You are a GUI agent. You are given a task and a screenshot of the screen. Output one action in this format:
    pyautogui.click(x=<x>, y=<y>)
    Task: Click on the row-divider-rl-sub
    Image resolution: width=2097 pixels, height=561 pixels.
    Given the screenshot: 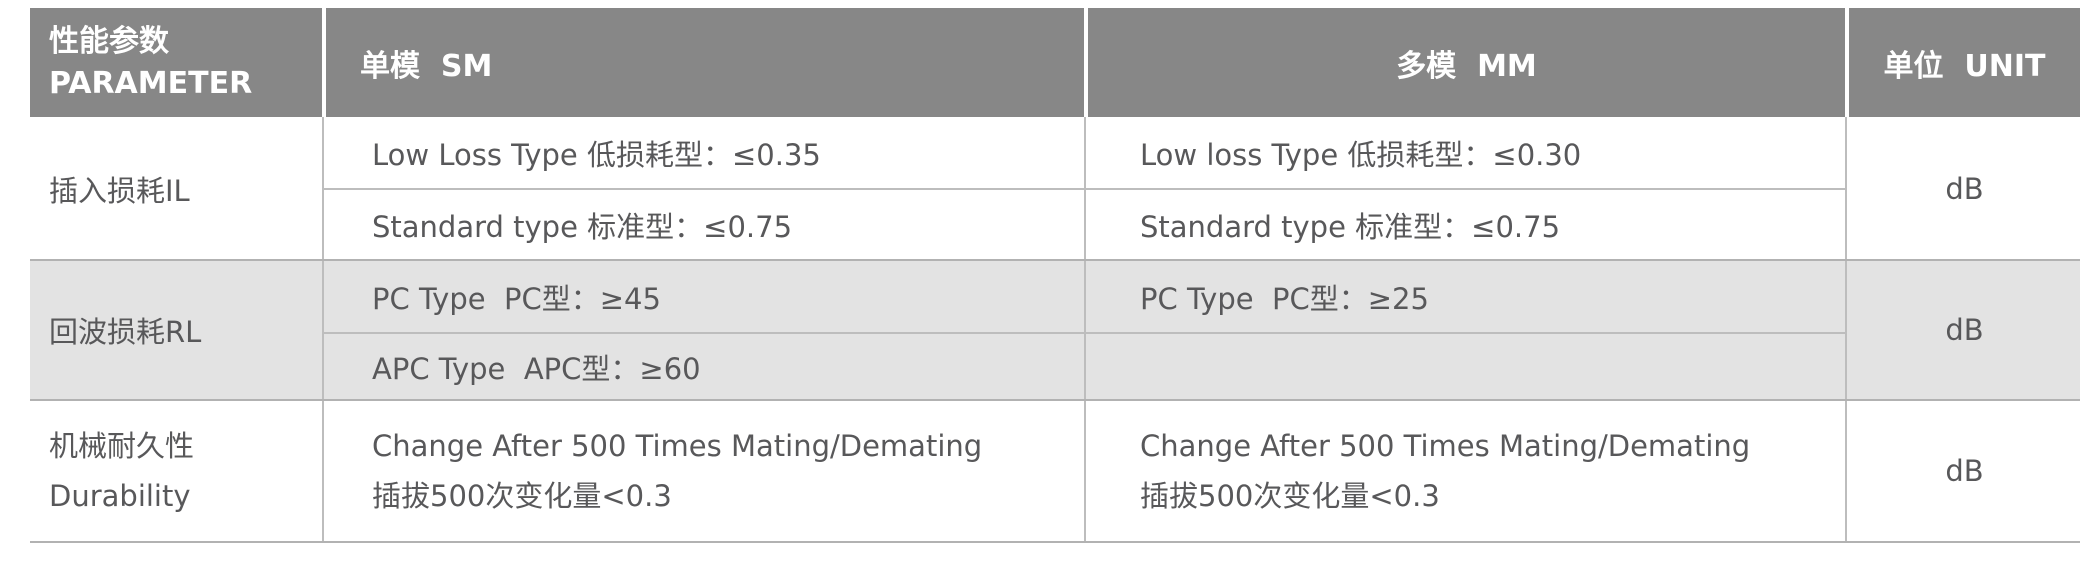 What is the action you would take?
    pyautogui.click(x=1083, y=333)
    